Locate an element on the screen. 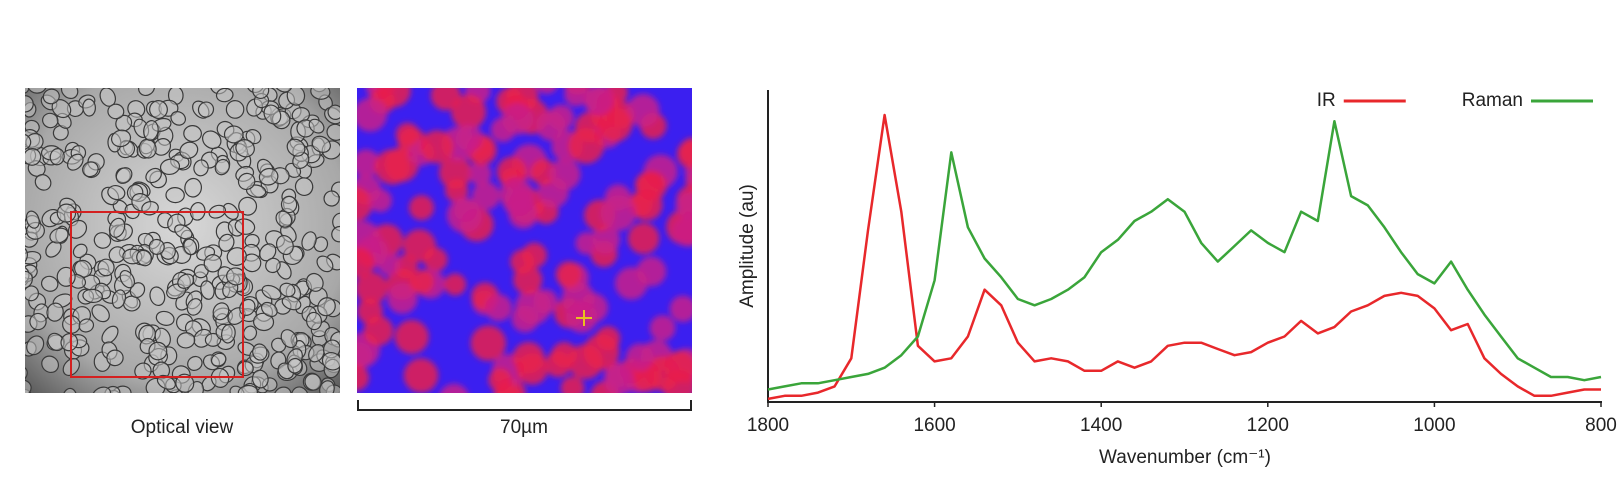  x-tick-label: 1800 is located at coordinates (768, 425).